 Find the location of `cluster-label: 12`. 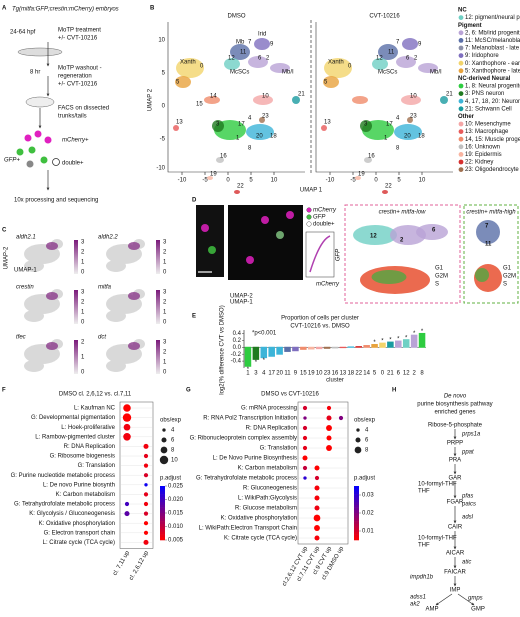

cluster-label: 12 is located at coordinates (231, 59).